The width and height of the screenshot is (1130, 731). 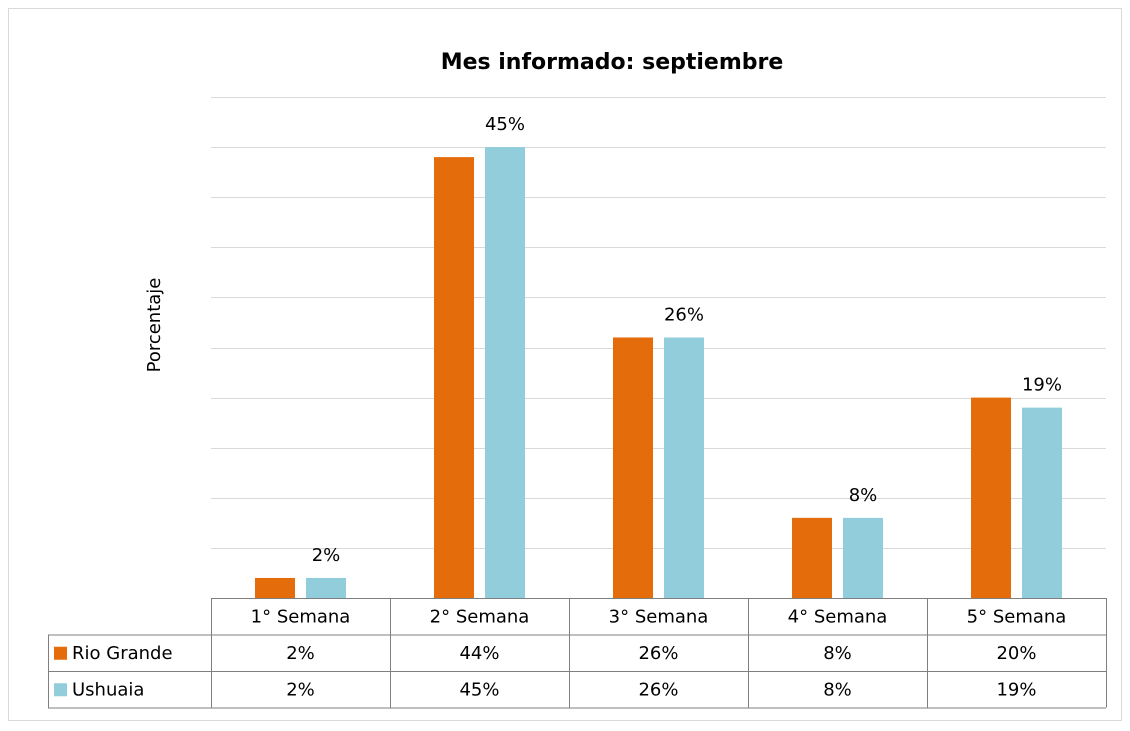 I want to click on x-tick-label: 2° Semana, so click(x=480, y=616).